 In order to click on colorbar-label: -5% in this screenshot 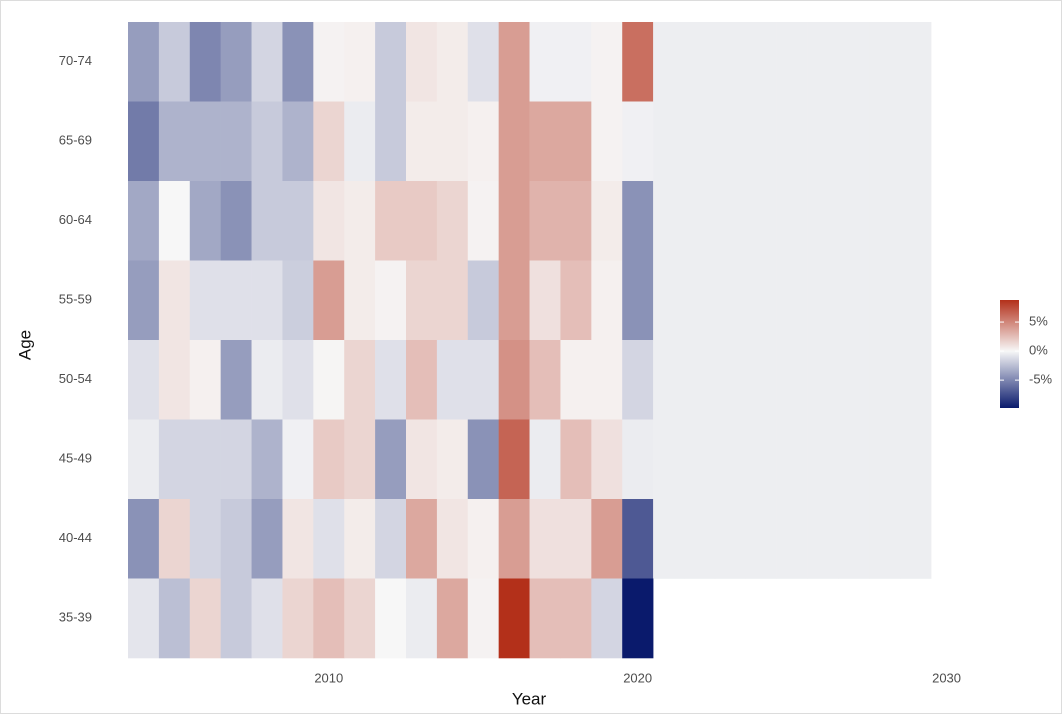, I will do `click(1041, 379)`.